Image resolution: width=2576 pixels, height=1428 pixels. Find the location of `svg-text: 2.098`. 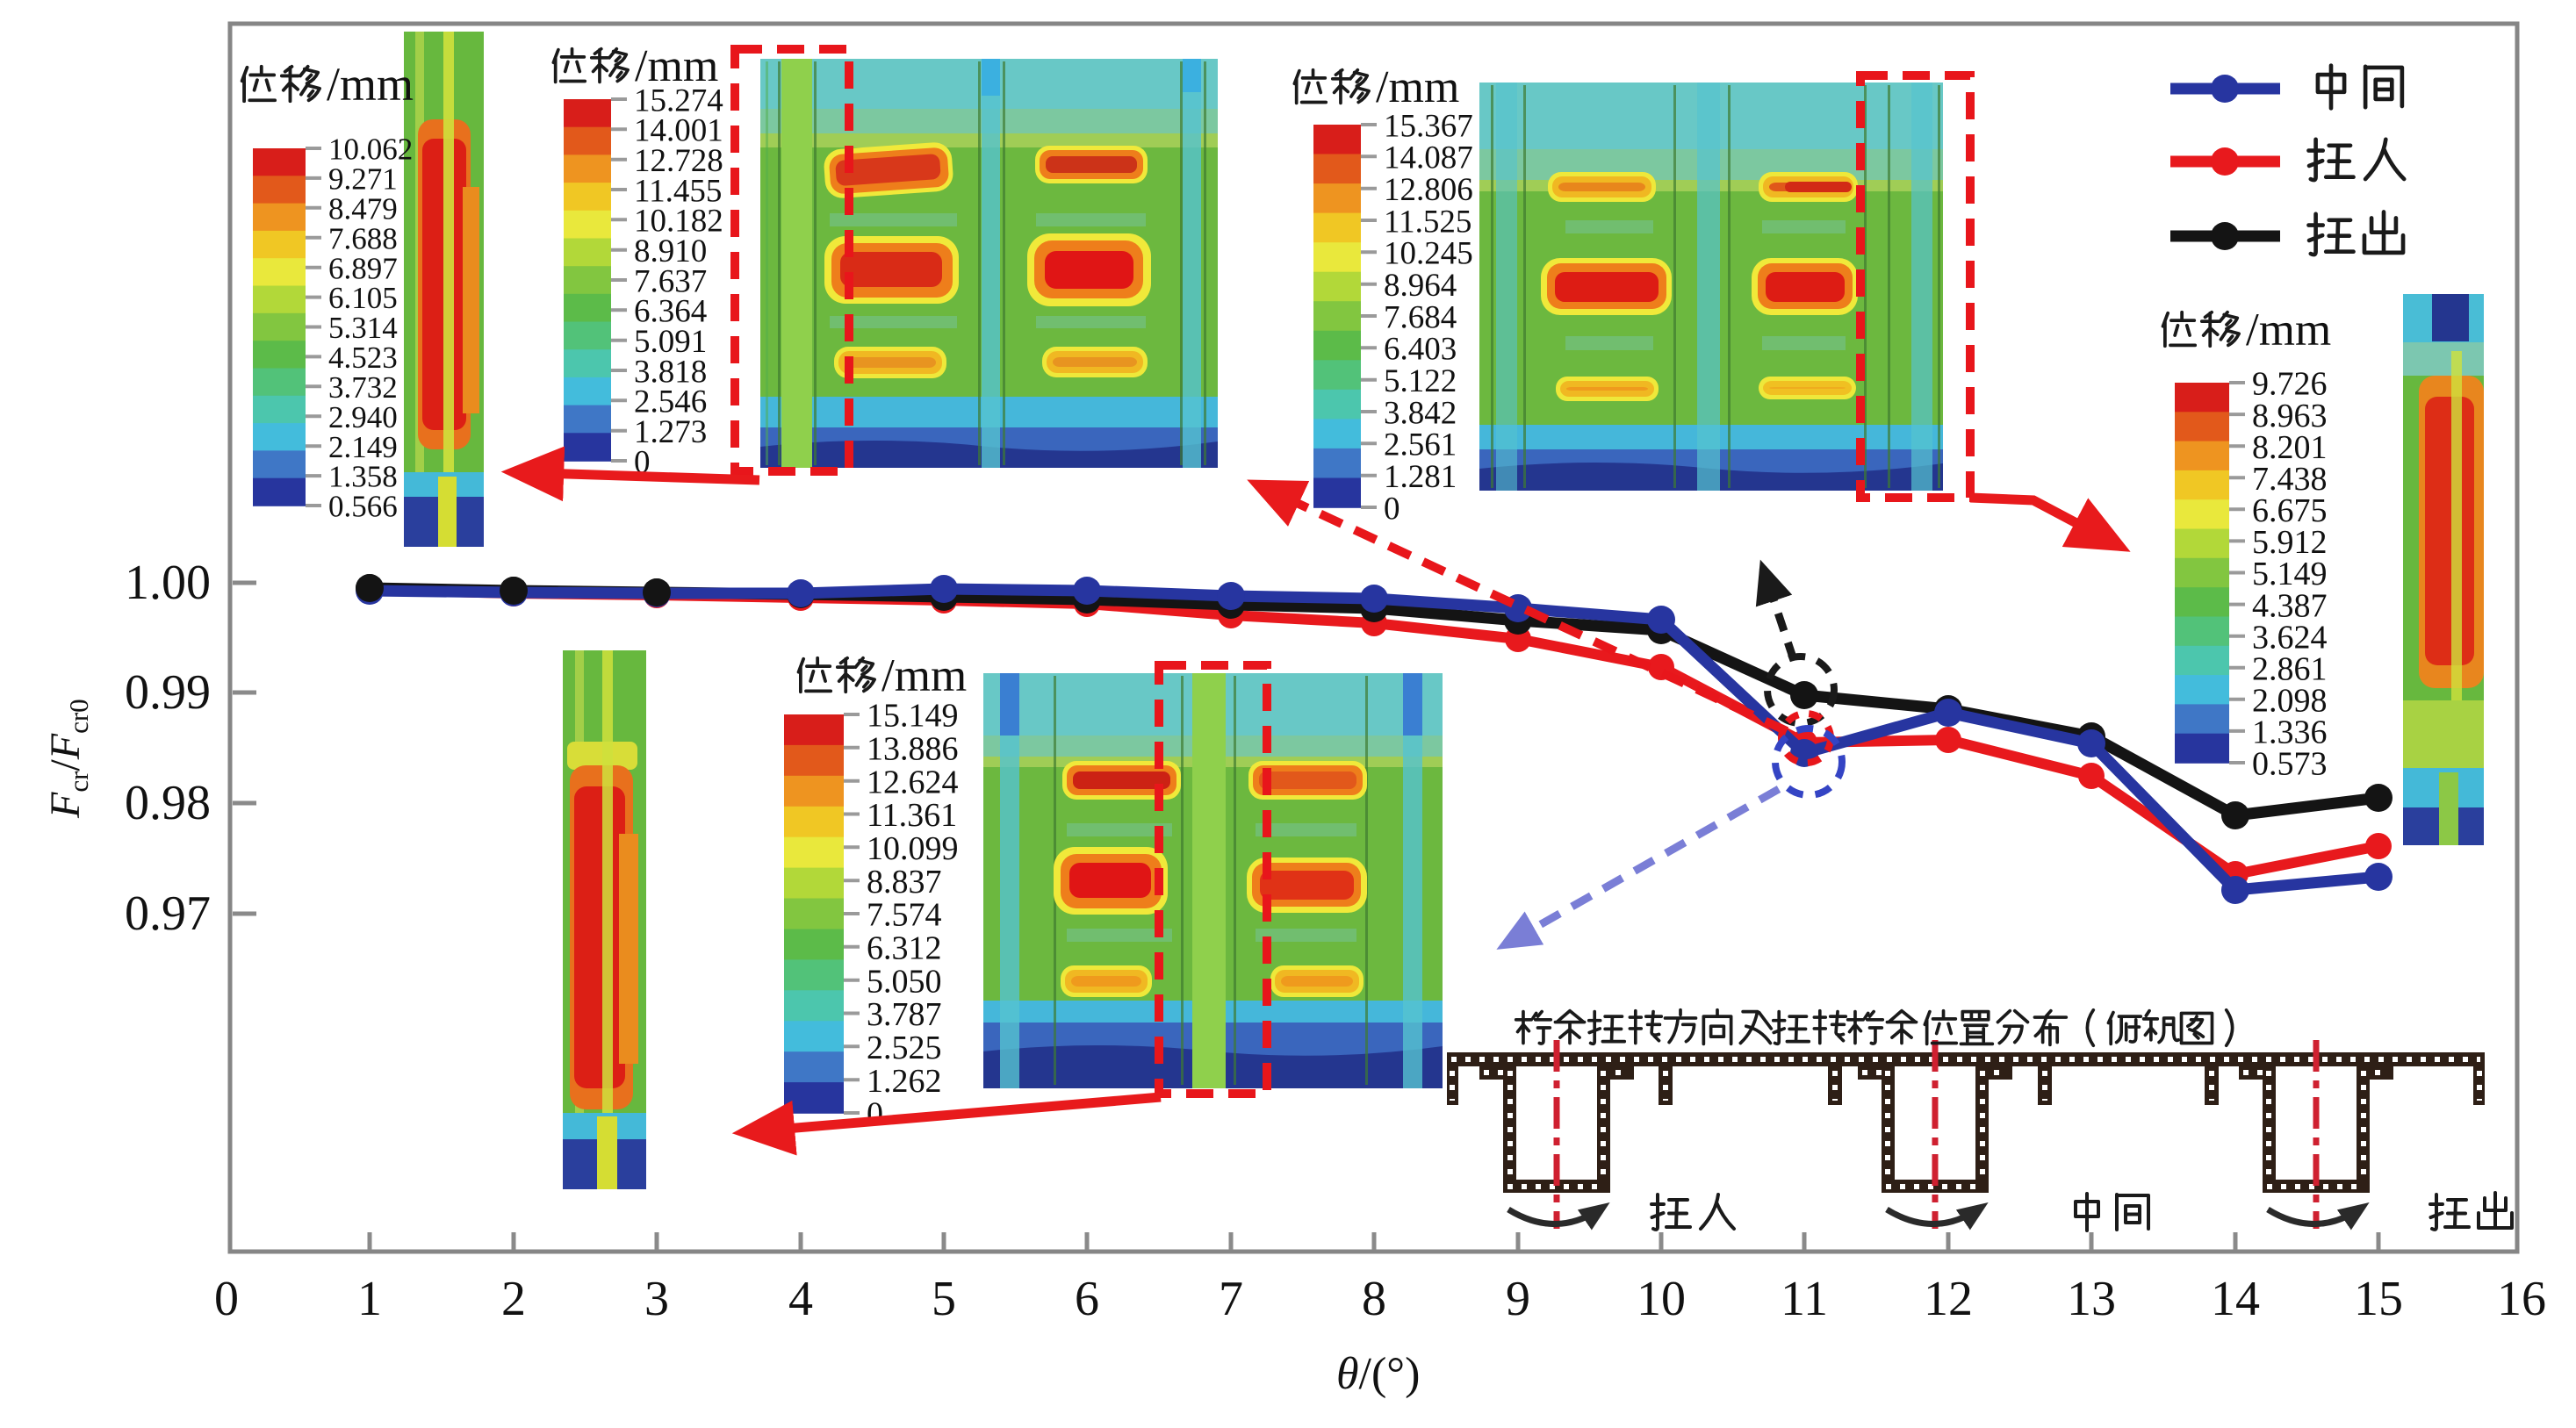

svg-text: 2.098 is located at coordinates (2290, 701).